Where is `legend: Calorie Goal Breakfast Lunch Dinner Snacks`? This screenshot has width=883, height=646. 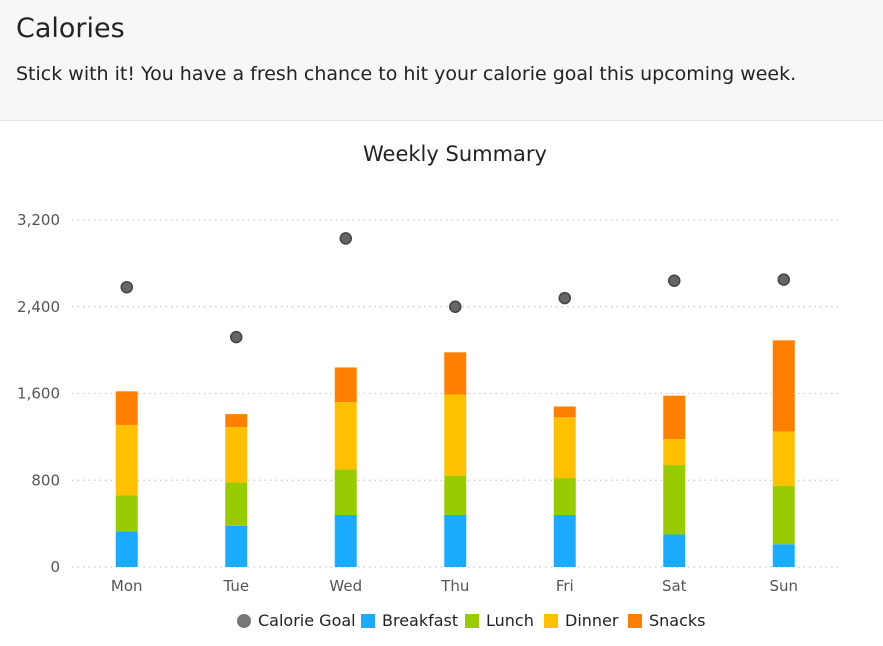
legend: Calorie Goal Breakfast Lunch Dinner Snacks is located at coordinates (471, 620).